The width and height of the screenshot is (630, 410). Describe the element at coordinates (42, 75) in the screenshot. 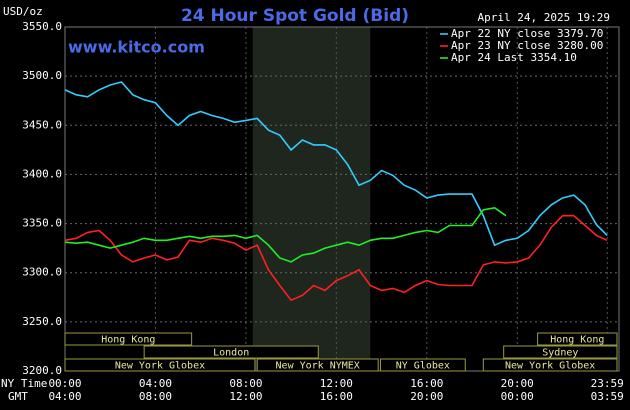

I see `y-tick-label: 3500.0` at that location.